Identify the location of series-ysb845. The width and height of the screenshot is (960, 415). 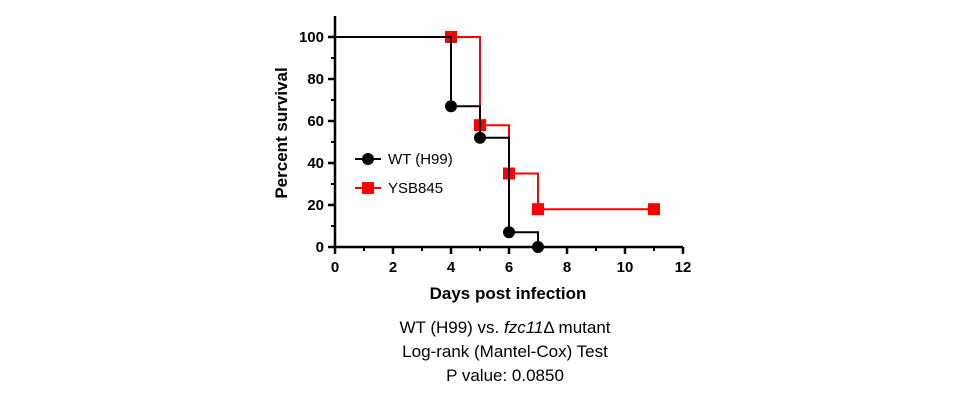
(552, 123).